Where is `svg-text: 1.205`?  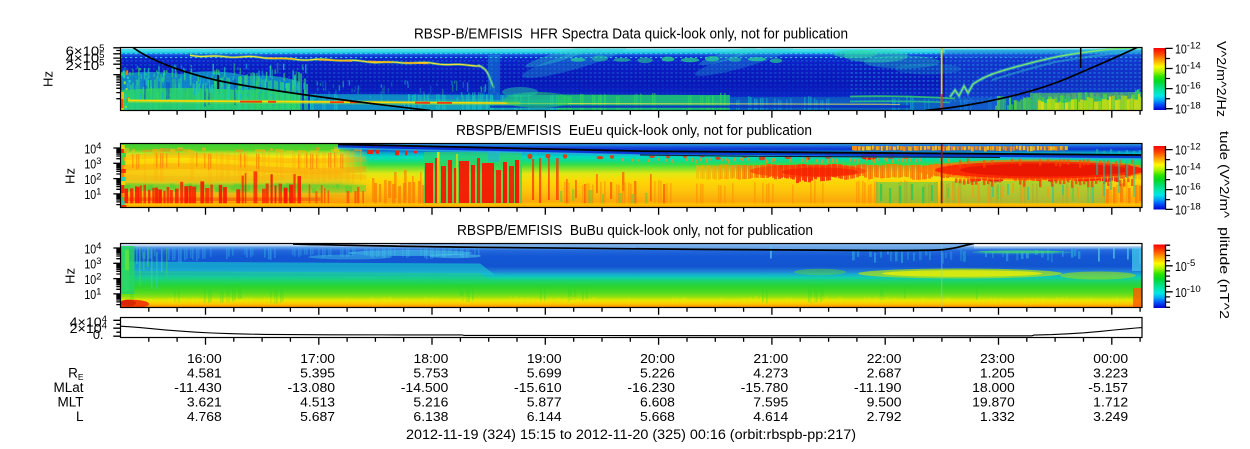 svg-text: 1.205 is located at coordinates (997, 373).